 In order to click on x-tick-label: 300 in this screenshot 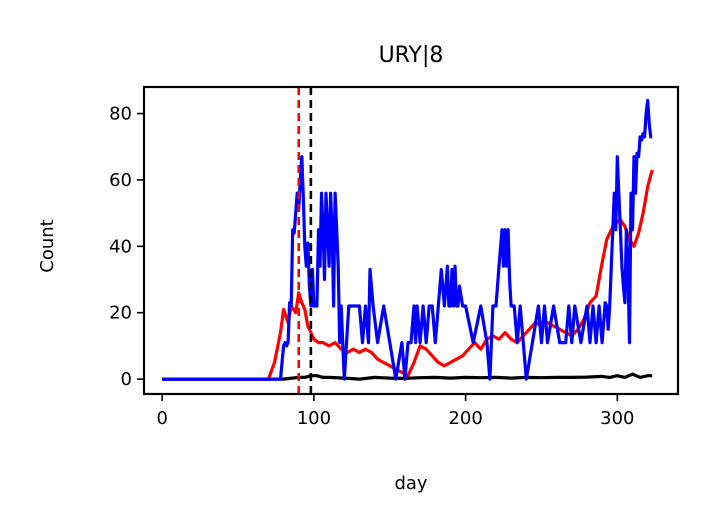, I will do `click(617, 418)`.